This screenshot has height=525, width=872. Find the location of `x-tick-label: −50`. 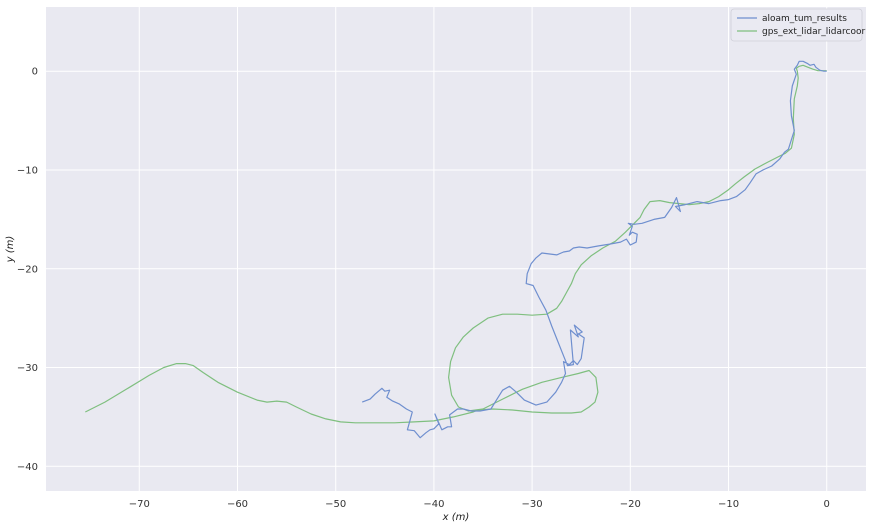

x-tick-label: −50 is located at coordinates (335, 504).